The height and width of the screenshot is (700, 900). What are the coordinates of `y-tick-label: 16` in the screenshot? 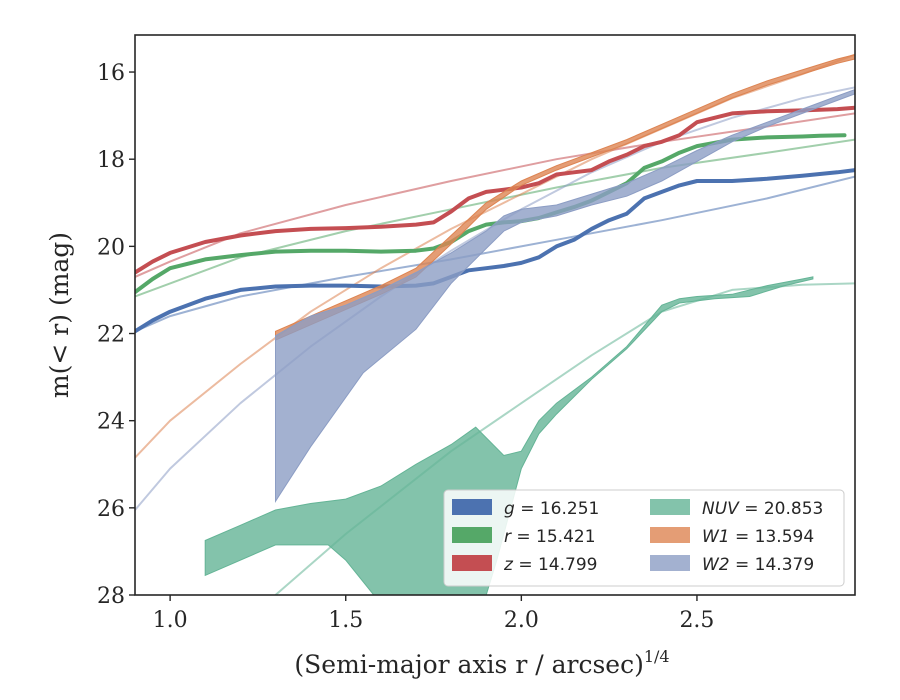 It's located at (111, 73).